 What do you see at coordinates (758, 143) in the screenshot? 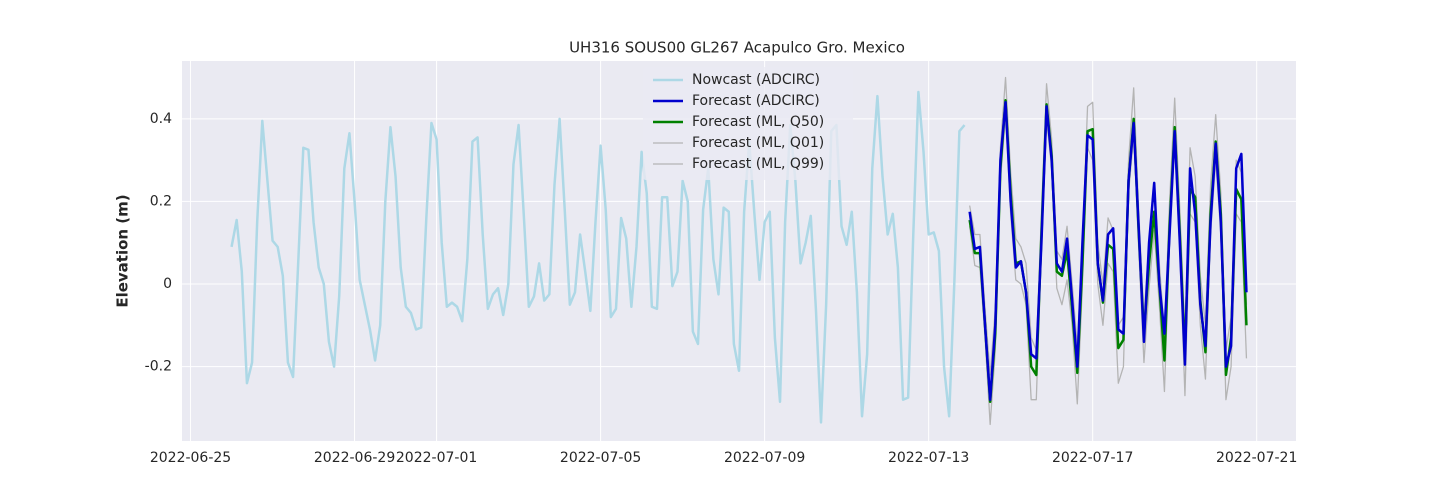
I see `legend-label: Forecast (ML, Q01)` at bounding box center [758, 143].